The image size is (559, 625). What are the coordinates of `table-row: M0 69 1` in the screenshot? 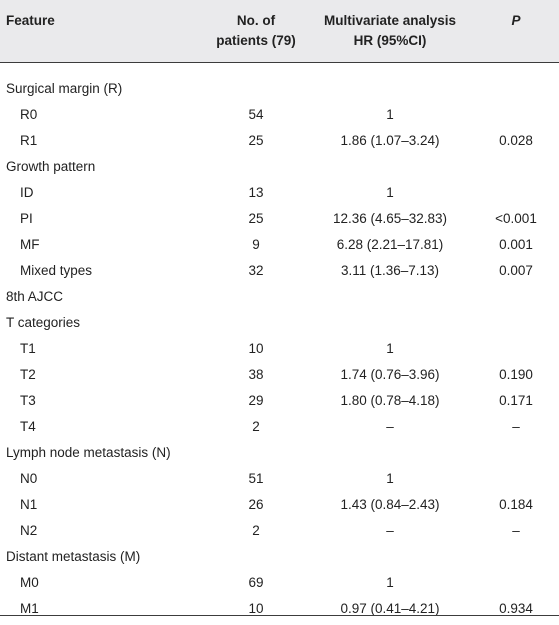 It's located at (279, 586).